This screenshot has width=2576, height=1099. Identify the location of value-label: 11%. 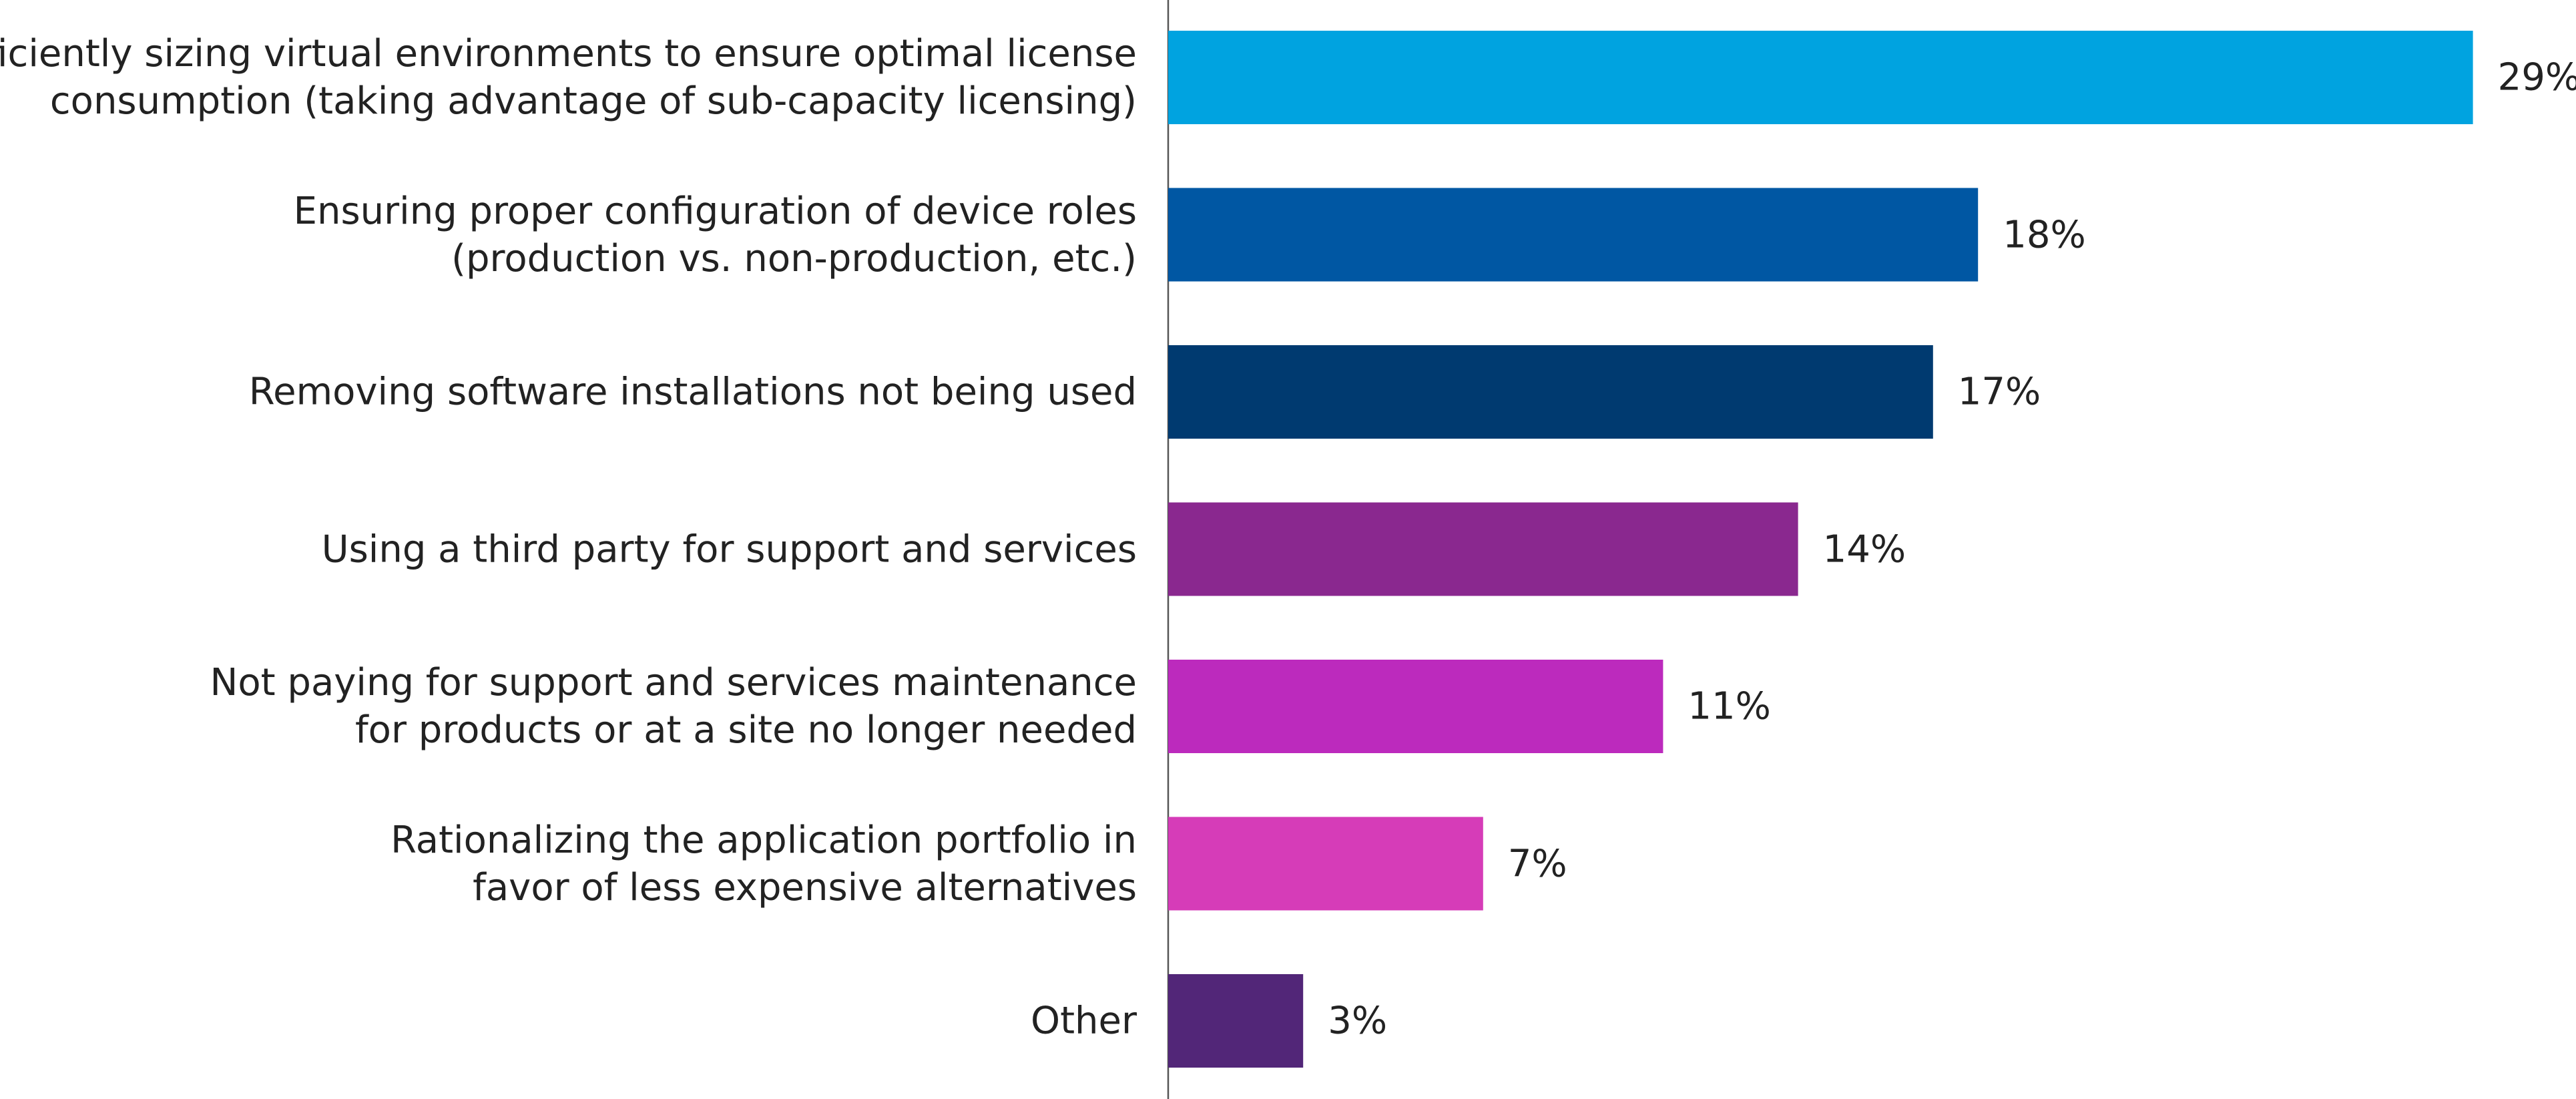
(1729, 706).